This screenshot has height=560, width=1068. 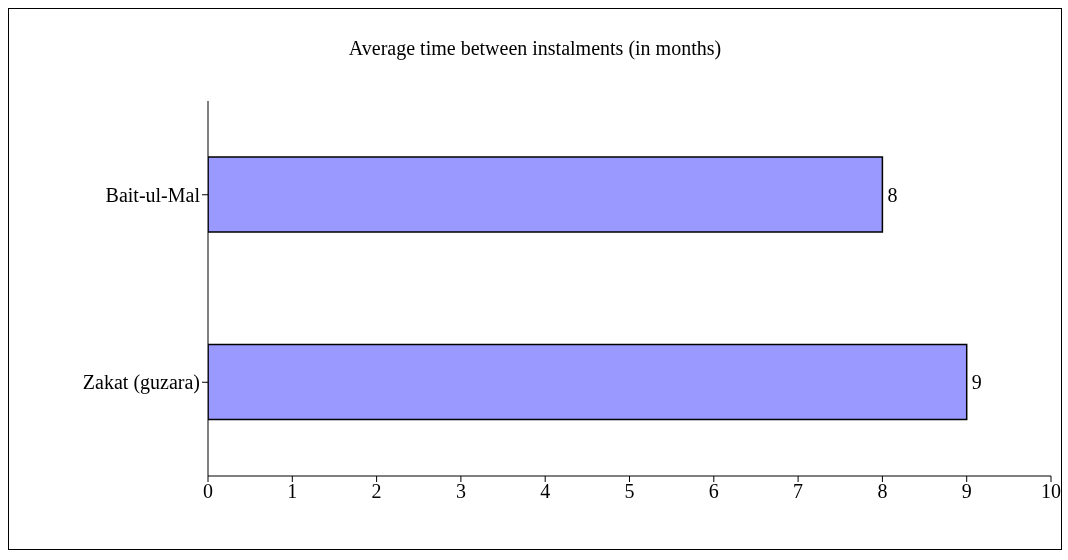 What do you see at coordinates (545, 491) in the screenshot?
I see `x-tick-label: 4` at bounding box center [545, 491].